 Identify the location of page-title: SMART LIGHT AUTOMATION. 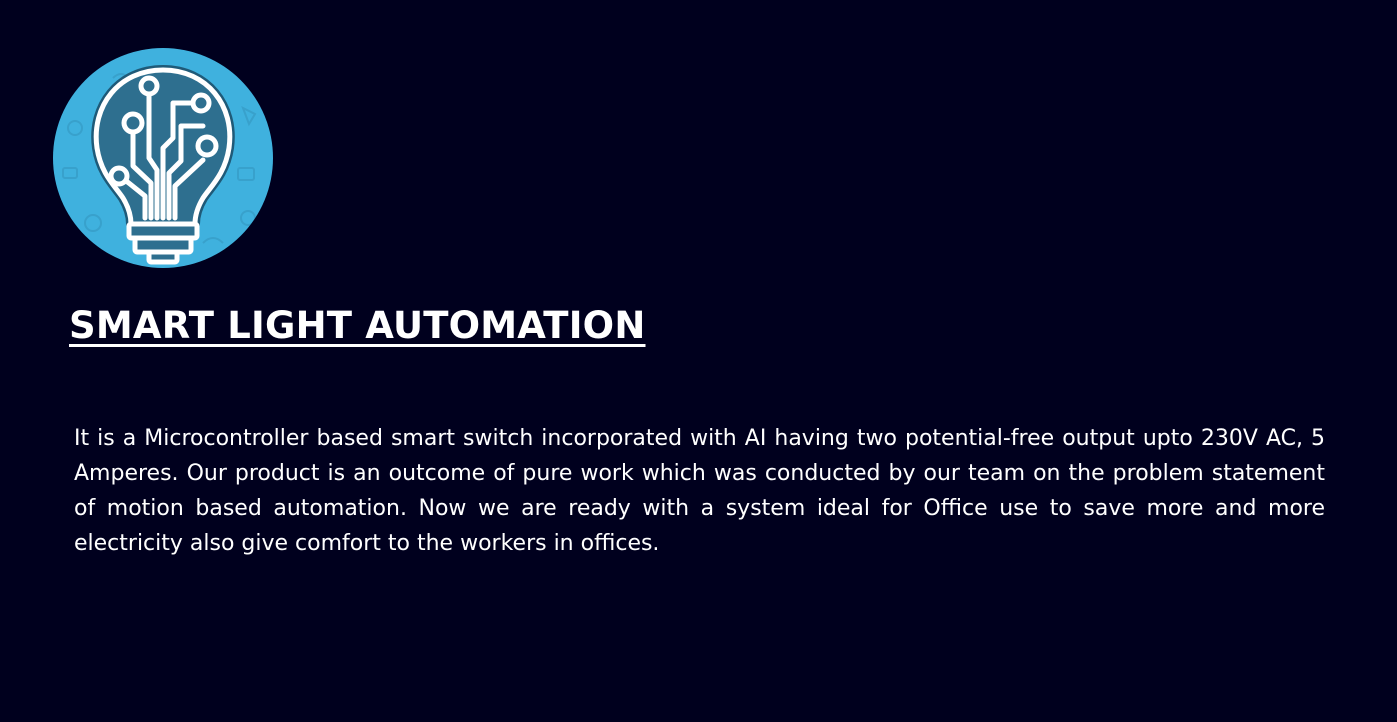
(357, 325).